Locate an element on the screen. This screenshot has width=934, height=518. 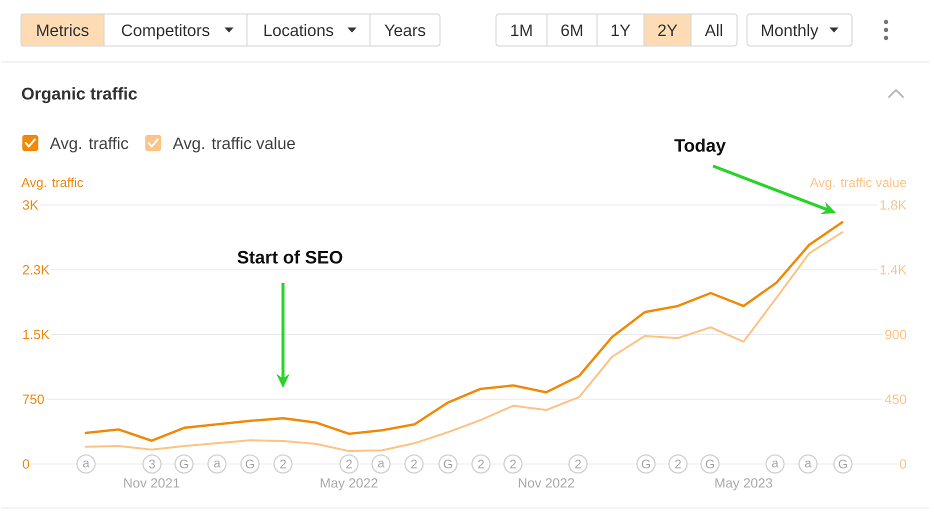
text: 1M is located at coordinates (521, 30).